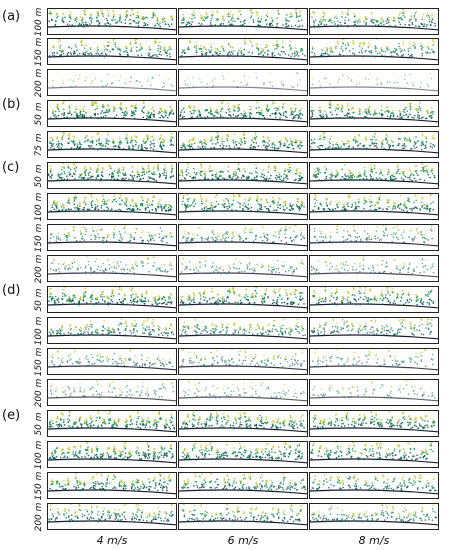  I want to click on group-label: (a), so click(11, 16).